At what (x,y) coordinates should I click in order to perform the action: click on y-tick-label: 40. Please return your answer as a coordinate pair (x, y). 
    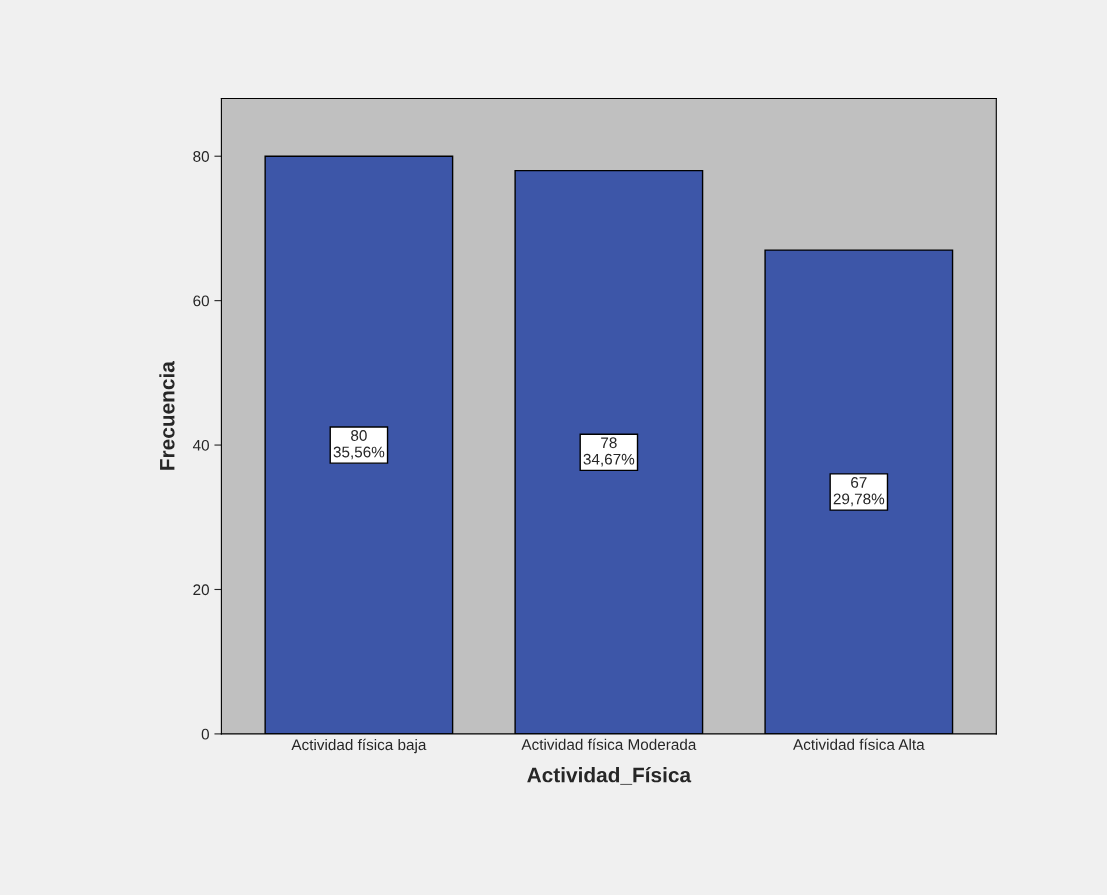
    Looking at the image, I should click on (200, 445).